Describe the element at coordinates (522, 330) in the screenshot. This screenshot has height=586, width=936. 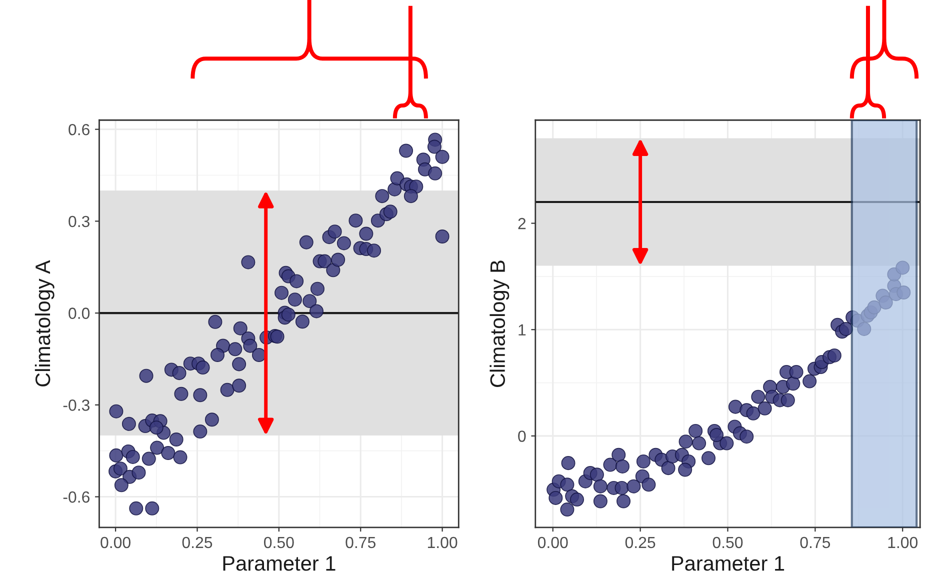
I see `y-tick-label: 1` at that location.